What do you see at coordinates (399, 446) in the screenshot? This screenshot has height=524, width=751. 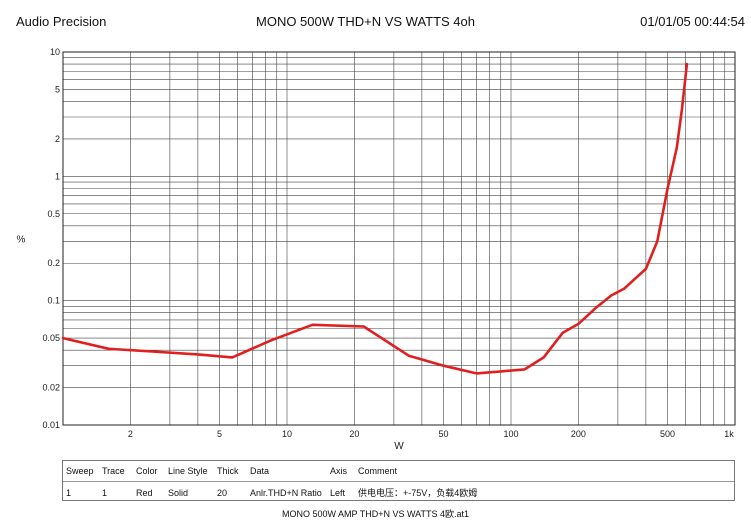 I see `x-axis-label: W` at bounding box center [399, 446].